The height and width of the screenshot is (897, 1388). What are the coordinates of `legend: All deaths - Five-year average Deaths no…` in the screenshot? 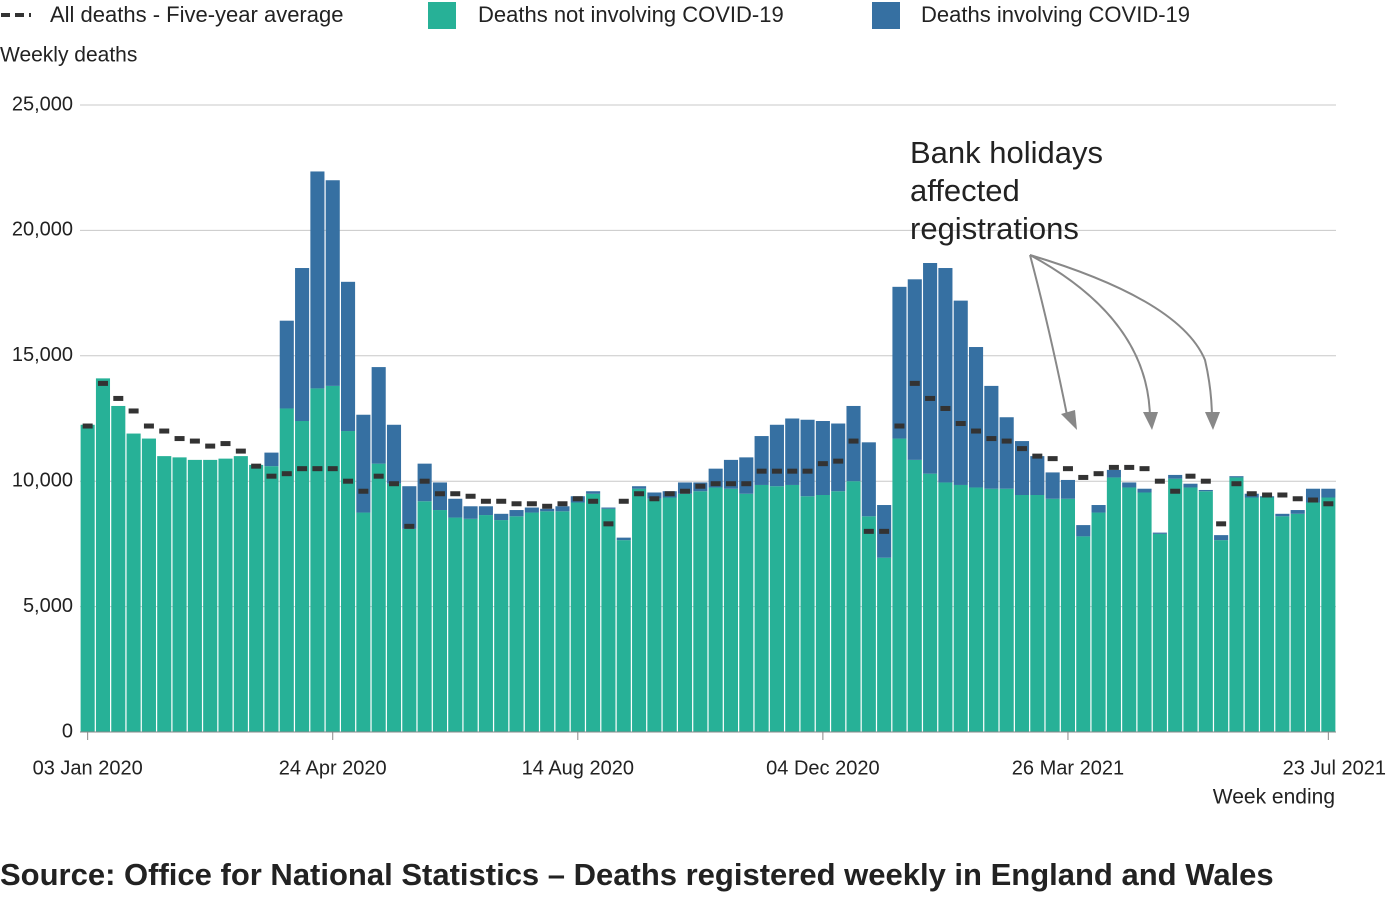 It's located at (595, 15).